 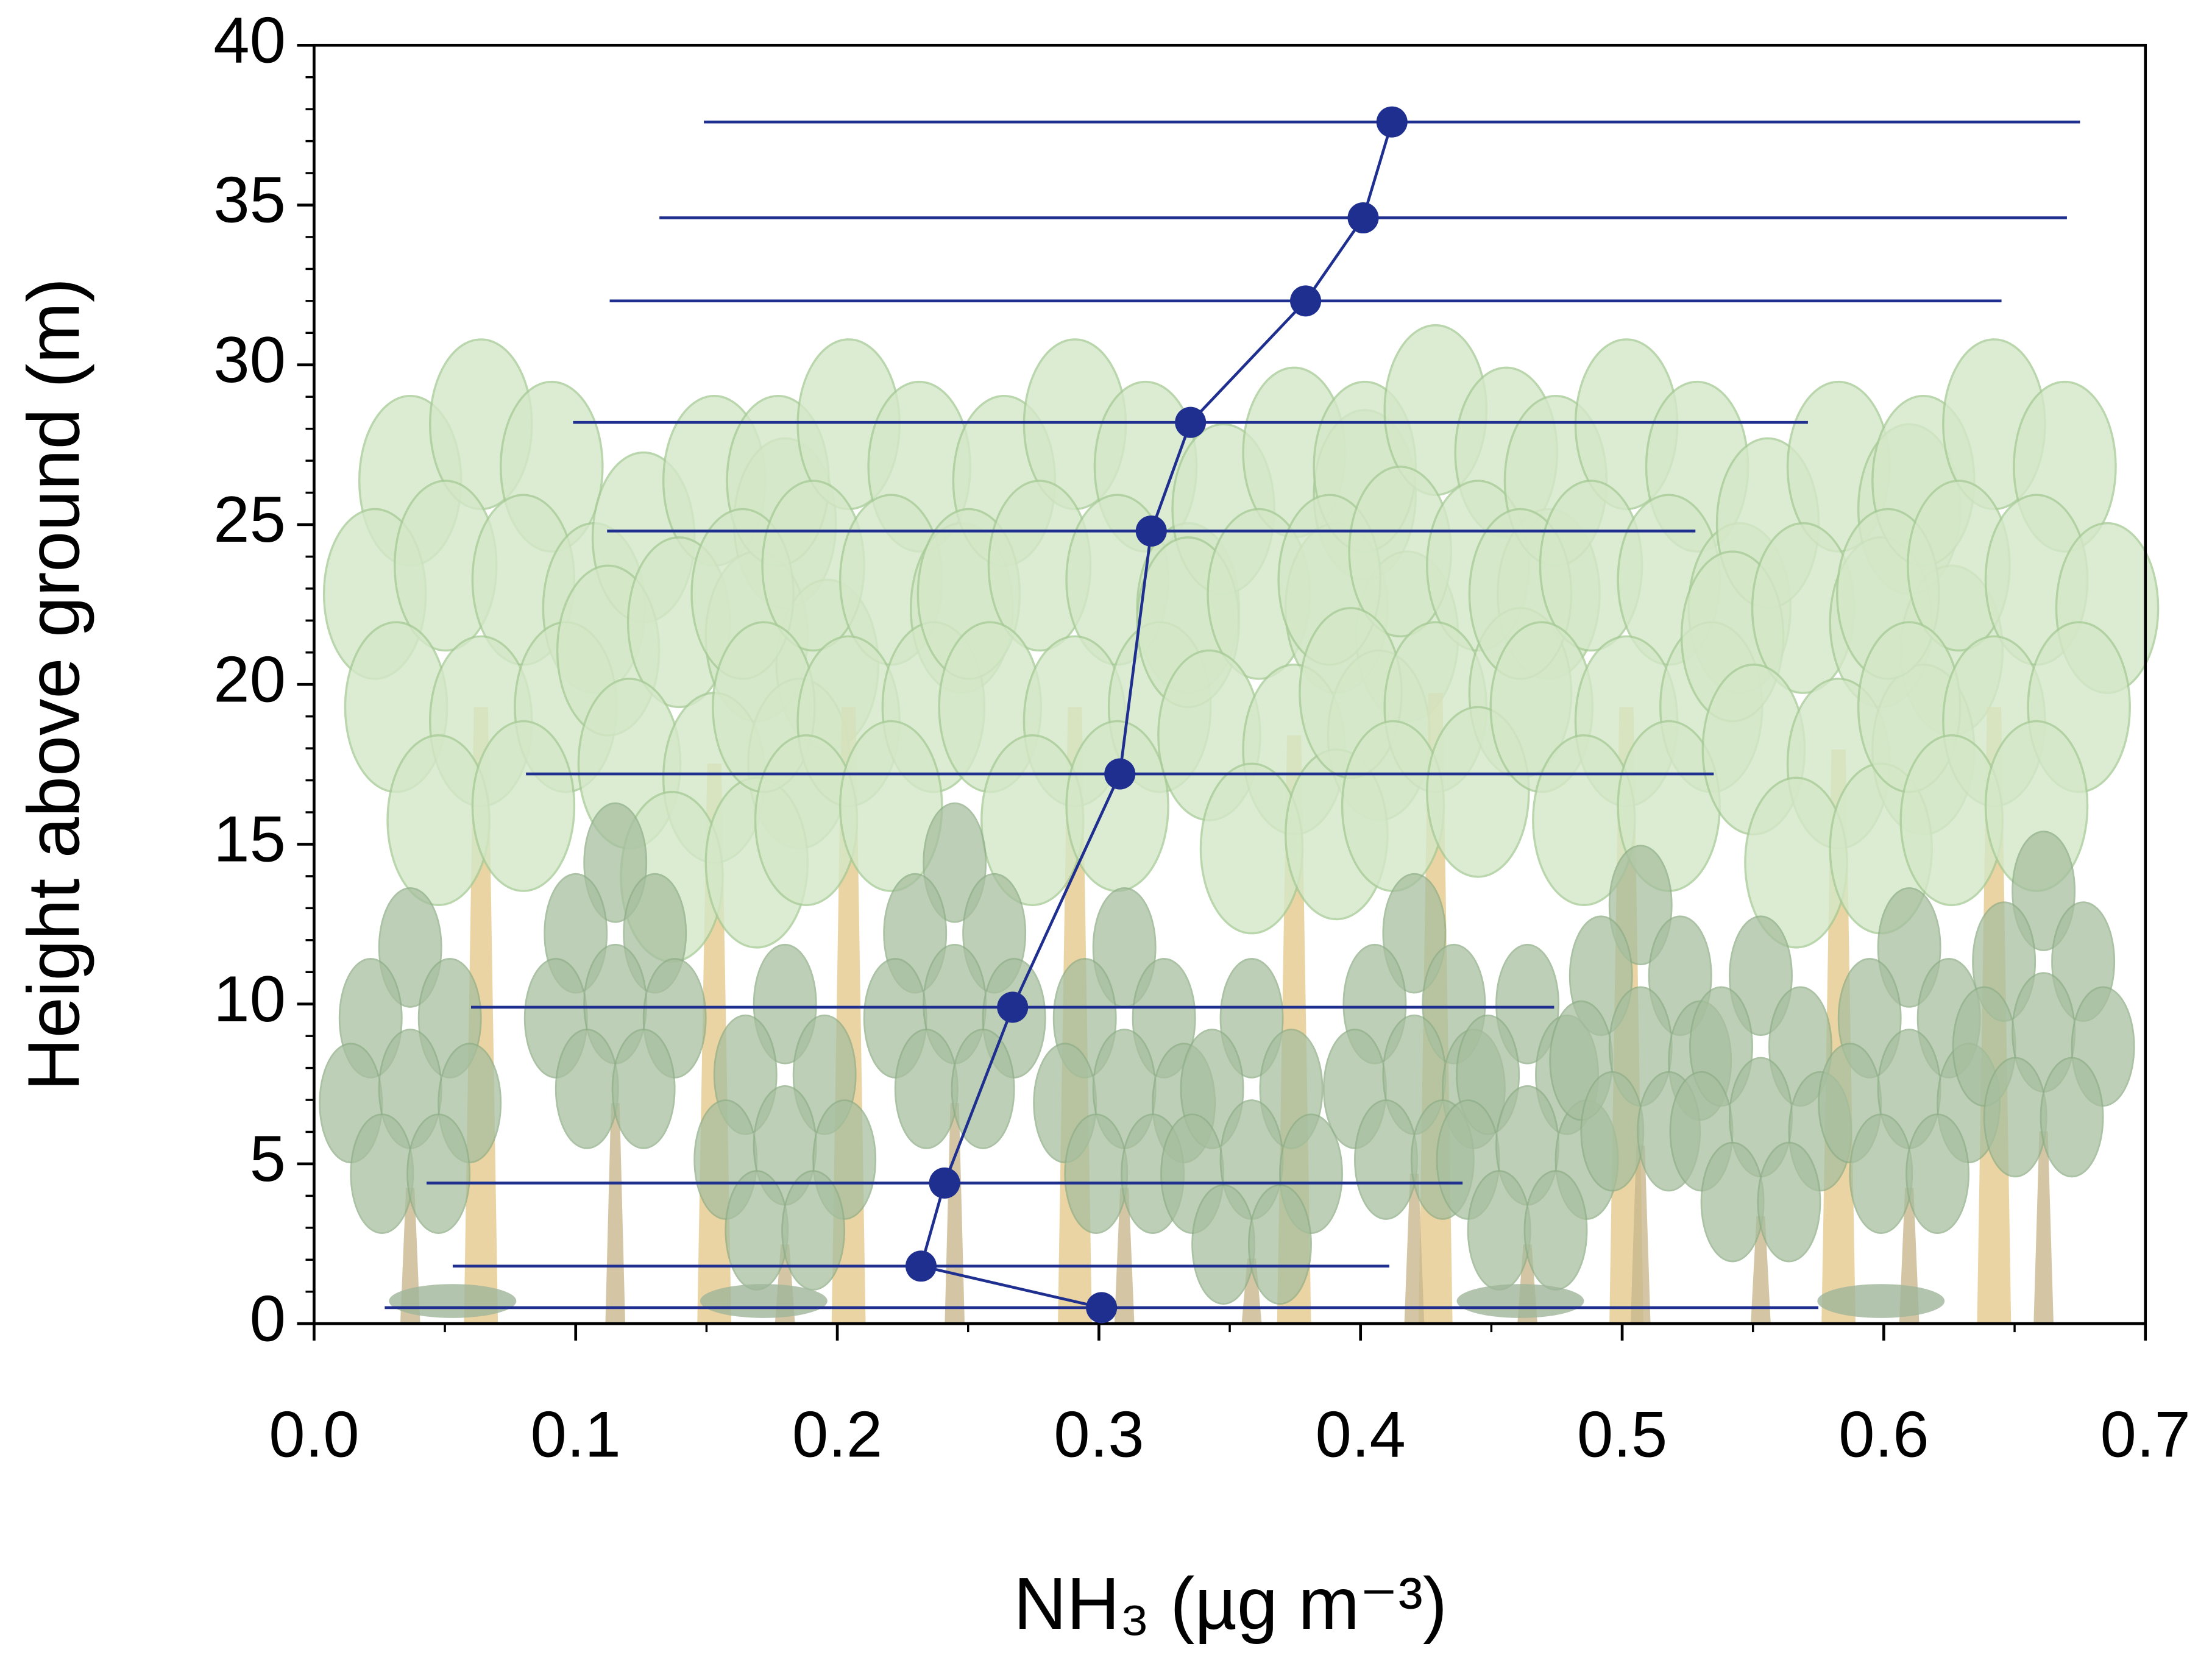 What do you see at coordinates (2145, 1435) in the screenshot?
I see `x-tick-label: 0.7` at bounding box center [2145, 1435].